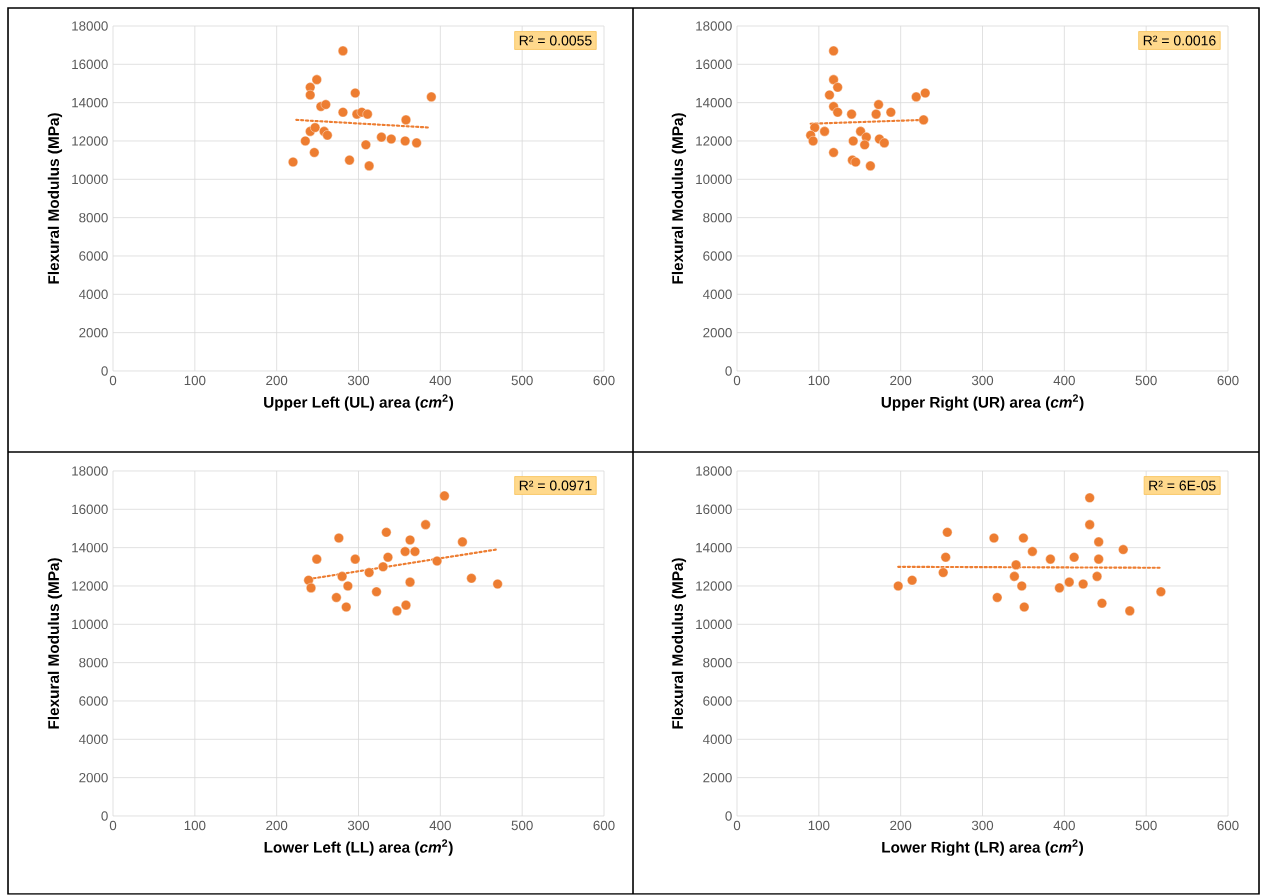  I want to click on x-tick-label: 0, so click(737, 380).